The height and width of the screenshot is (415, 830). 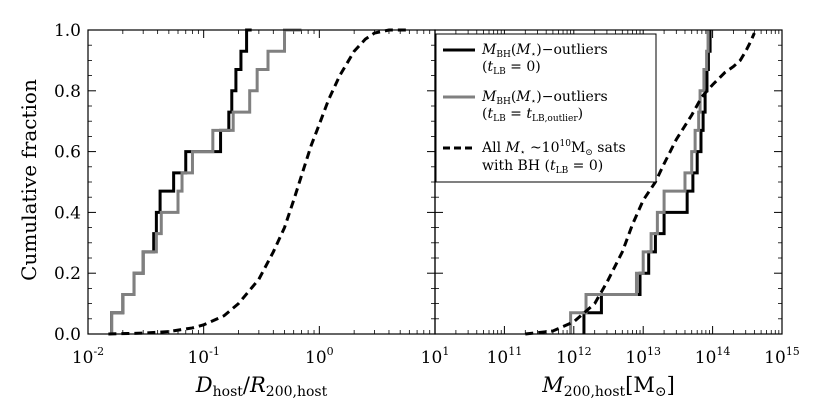 I want to click on x-tick-label: 10¹², so click(x=574, y=356).